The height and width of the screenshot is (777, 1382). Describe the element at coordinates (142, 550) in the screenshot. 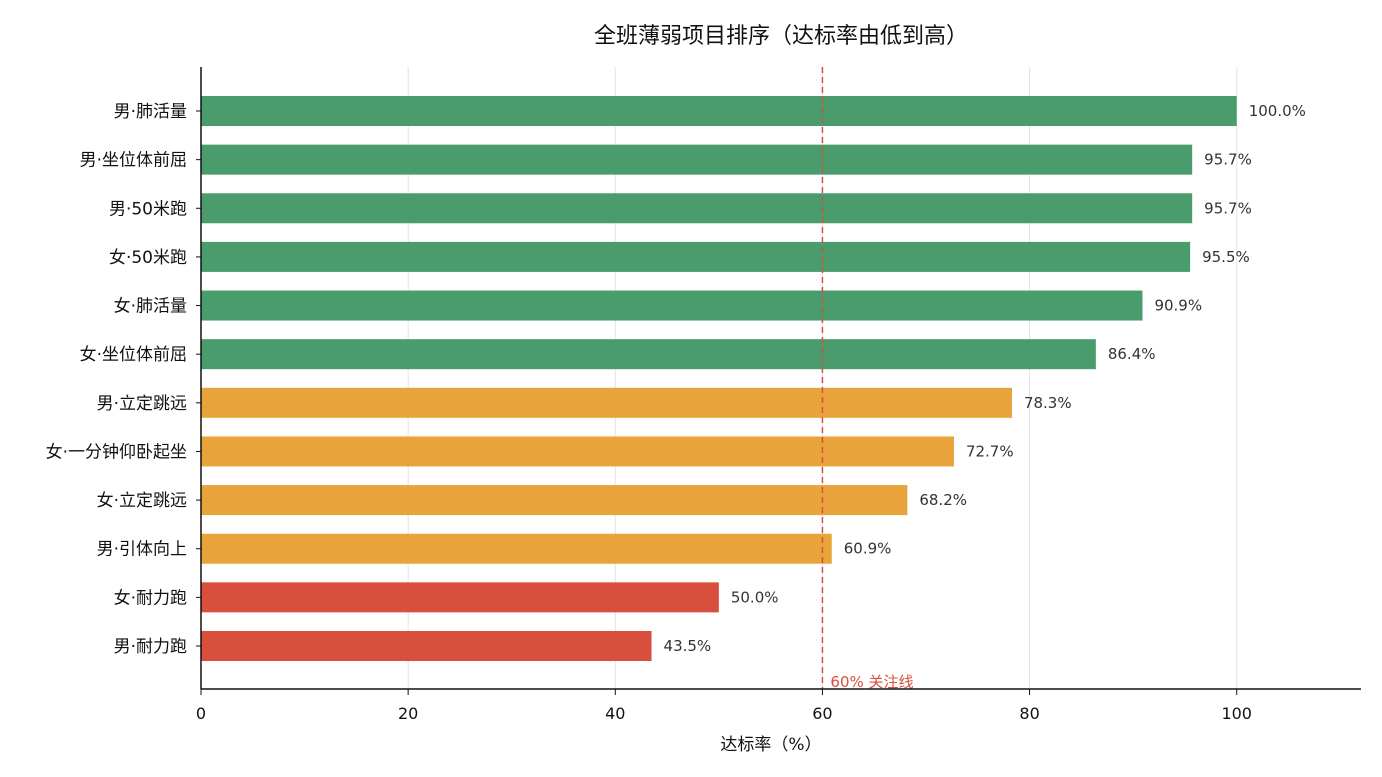

I see `category-label: 男·引体向上` at that location.